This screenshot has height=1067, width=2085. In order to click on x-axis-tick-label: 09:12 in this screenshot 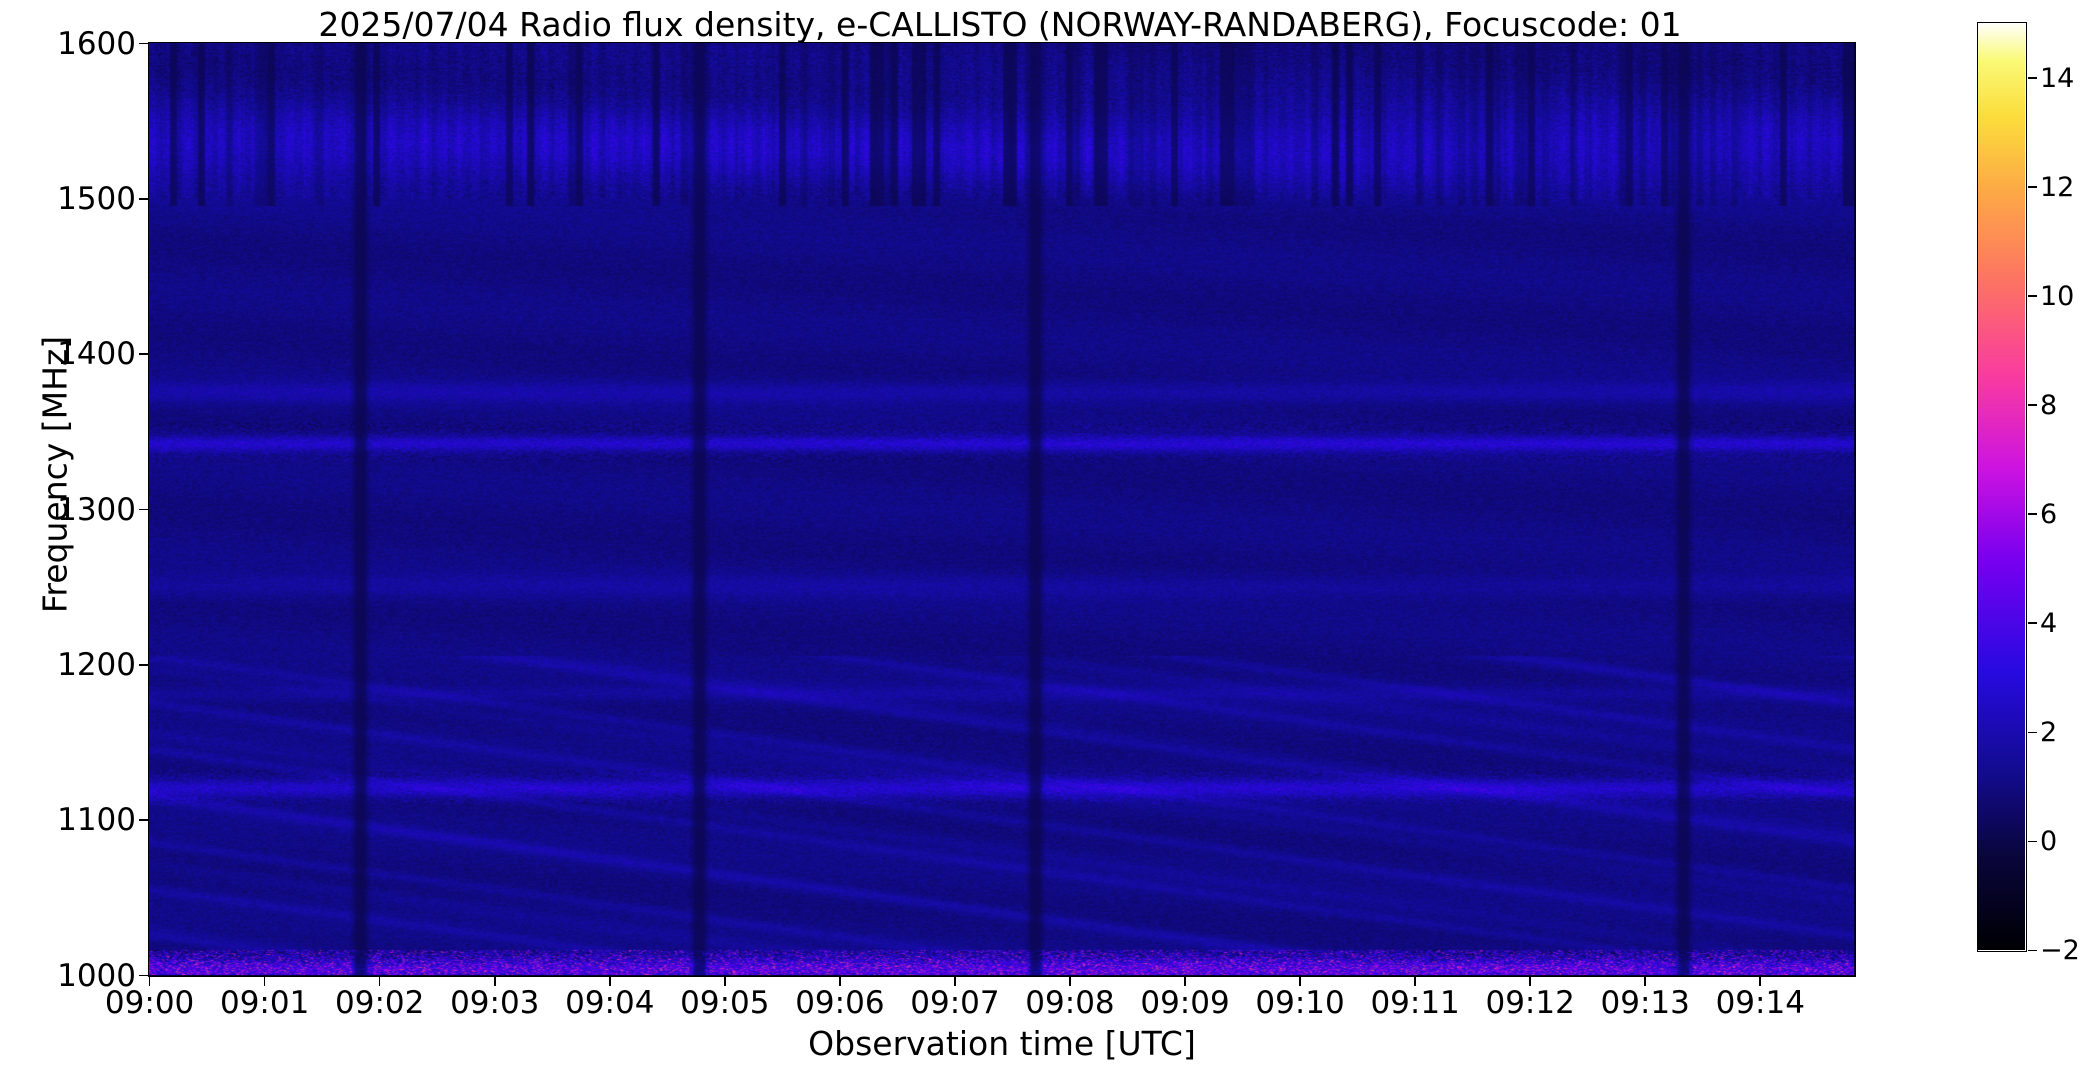, I will do `click(1530, 1003)`.